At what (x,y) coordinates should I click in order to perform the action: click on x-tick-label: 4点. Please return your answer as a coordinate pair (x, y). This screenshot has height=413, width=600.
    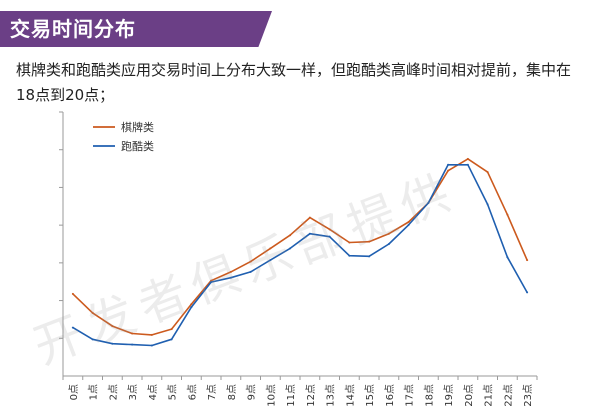
    Looking at the image, I should click on (153, 392).